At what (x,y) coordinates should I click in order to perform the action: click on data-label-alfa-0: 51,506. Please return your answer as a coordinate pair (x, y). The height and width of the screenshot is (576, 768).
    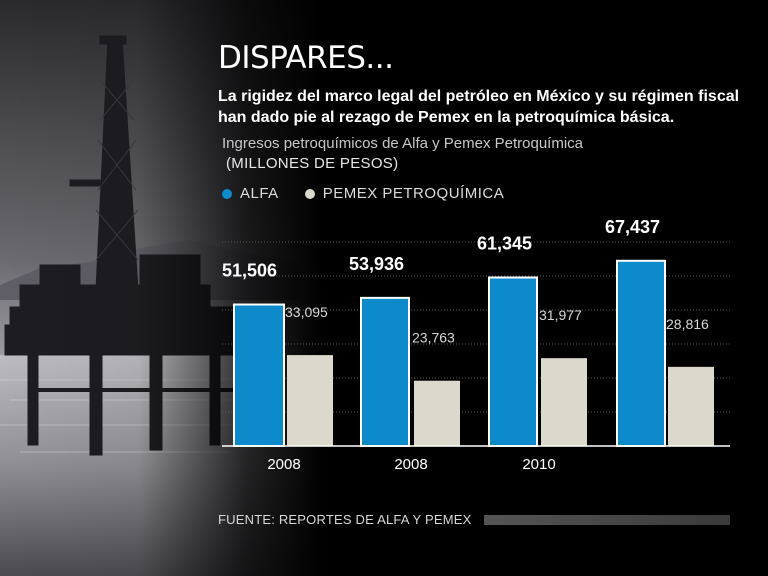
    Looking at the image, I should click on (249, 271).